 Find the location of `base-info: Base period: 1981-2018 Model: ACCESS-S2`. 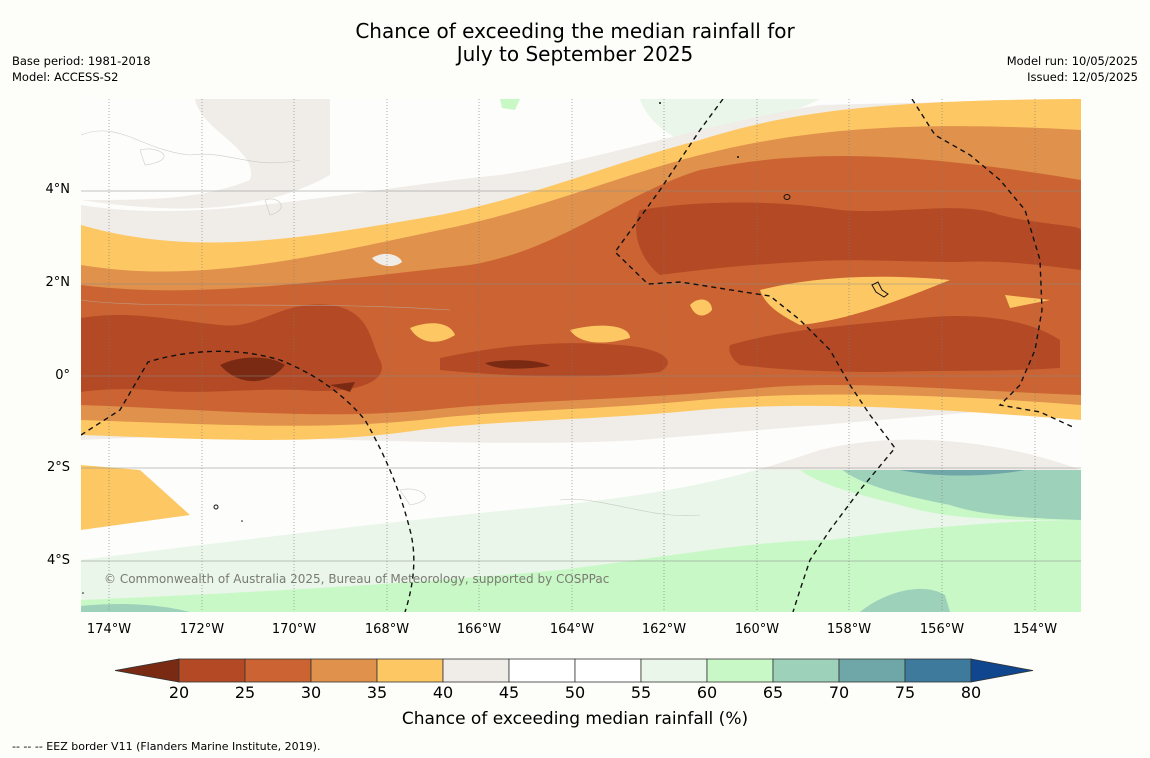

base-info: Base period: 1981-2018 Model: ACCESS-S2 is located at coordinates (81, 69).